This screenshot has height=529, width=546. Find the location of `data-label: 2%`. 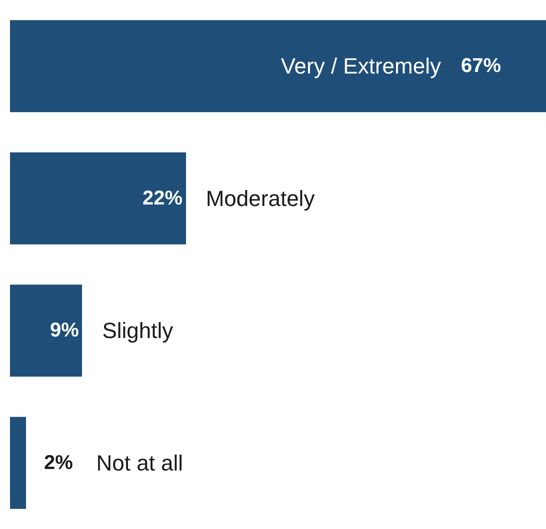

data-label: 2% is located at coordinates (59, 463).